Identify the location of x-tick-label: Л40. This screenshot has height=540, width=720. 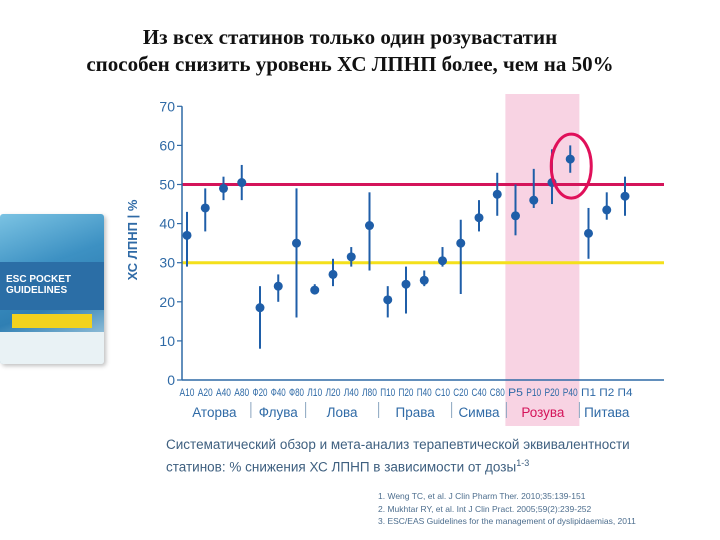
(351, 393).